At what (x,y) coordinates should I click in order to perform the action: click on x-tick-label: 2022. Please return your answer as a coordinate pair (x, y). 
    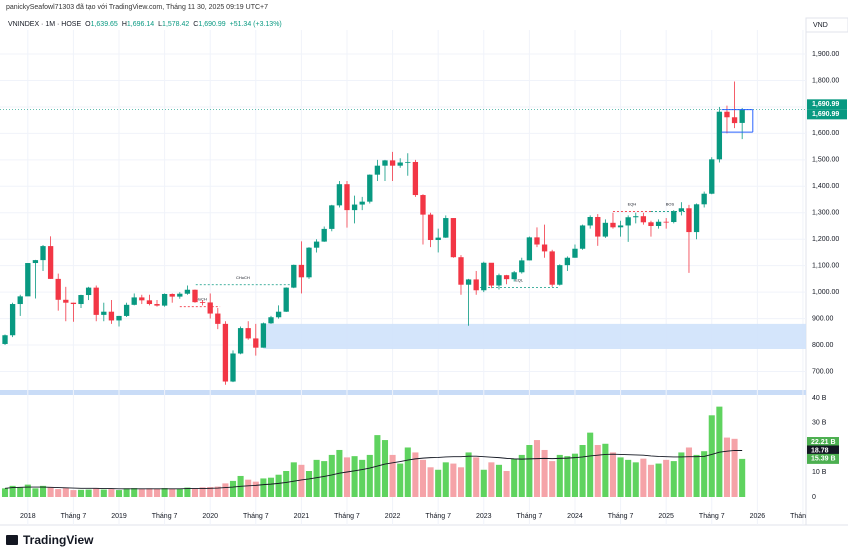
    Looking at the image, I should click on (393, 516).